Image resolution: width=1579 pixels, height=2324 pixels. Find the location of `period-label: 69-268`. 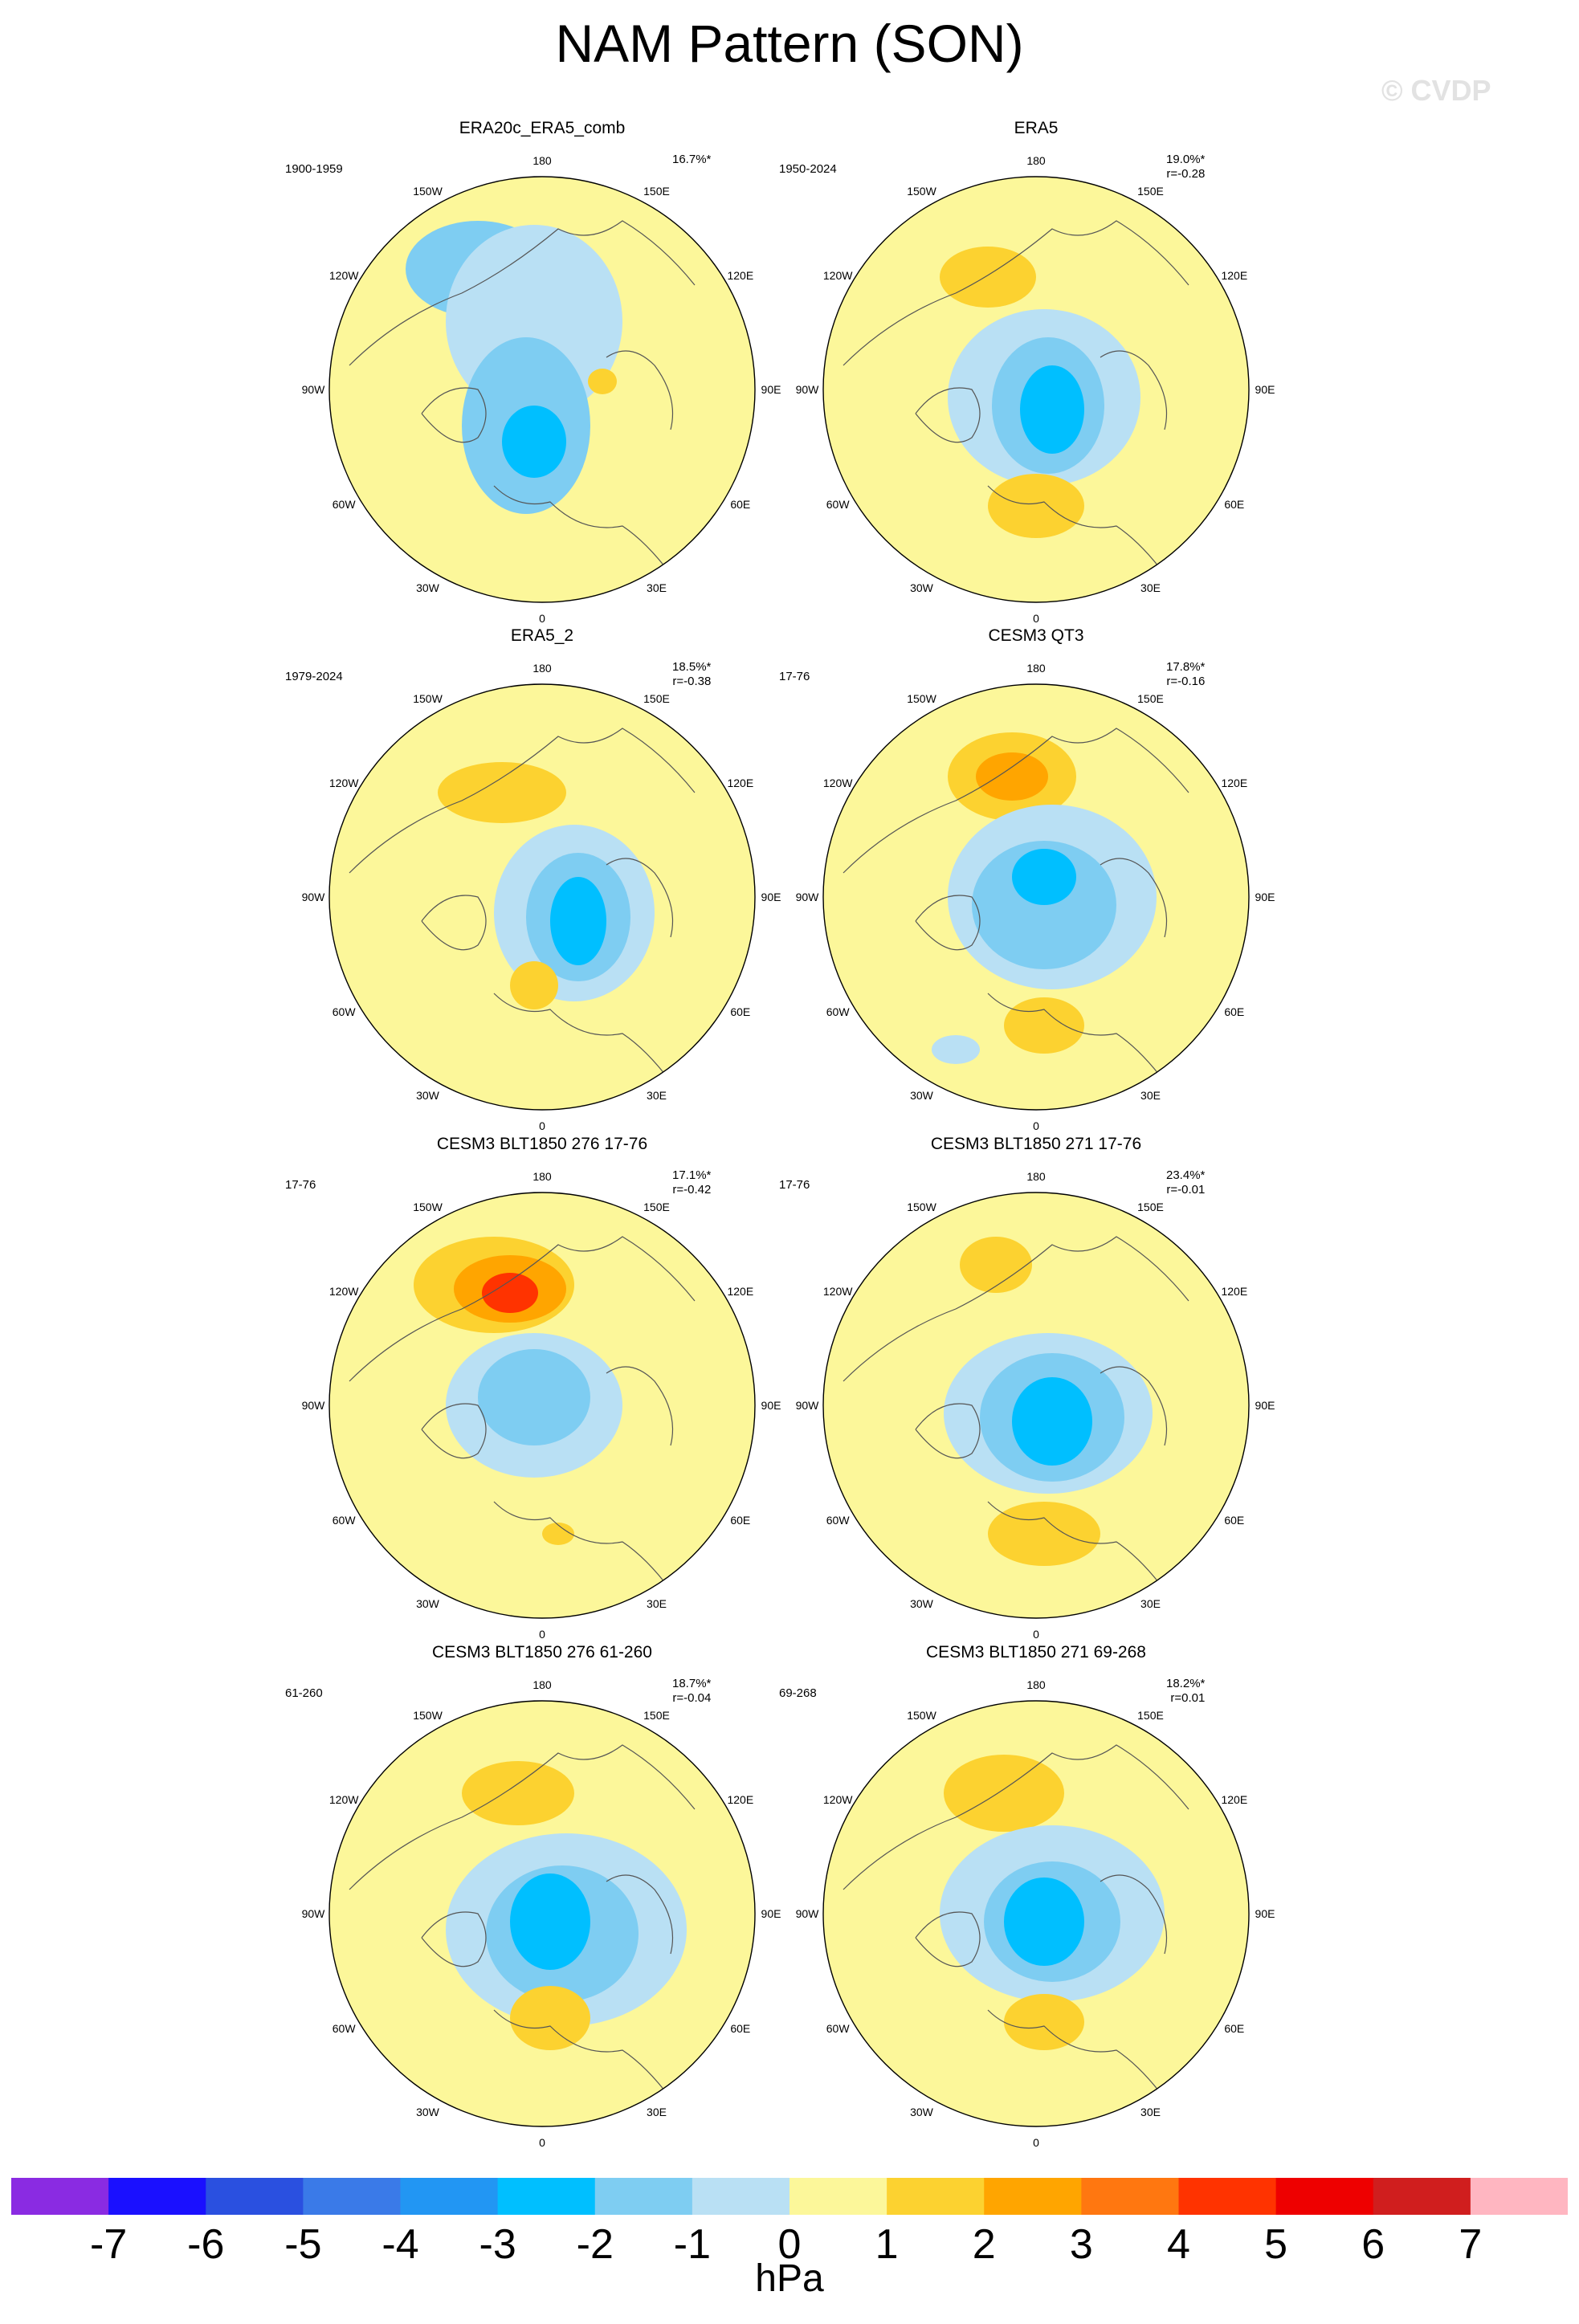

period-label: 69-268 is located at coordinates (798, 1693).